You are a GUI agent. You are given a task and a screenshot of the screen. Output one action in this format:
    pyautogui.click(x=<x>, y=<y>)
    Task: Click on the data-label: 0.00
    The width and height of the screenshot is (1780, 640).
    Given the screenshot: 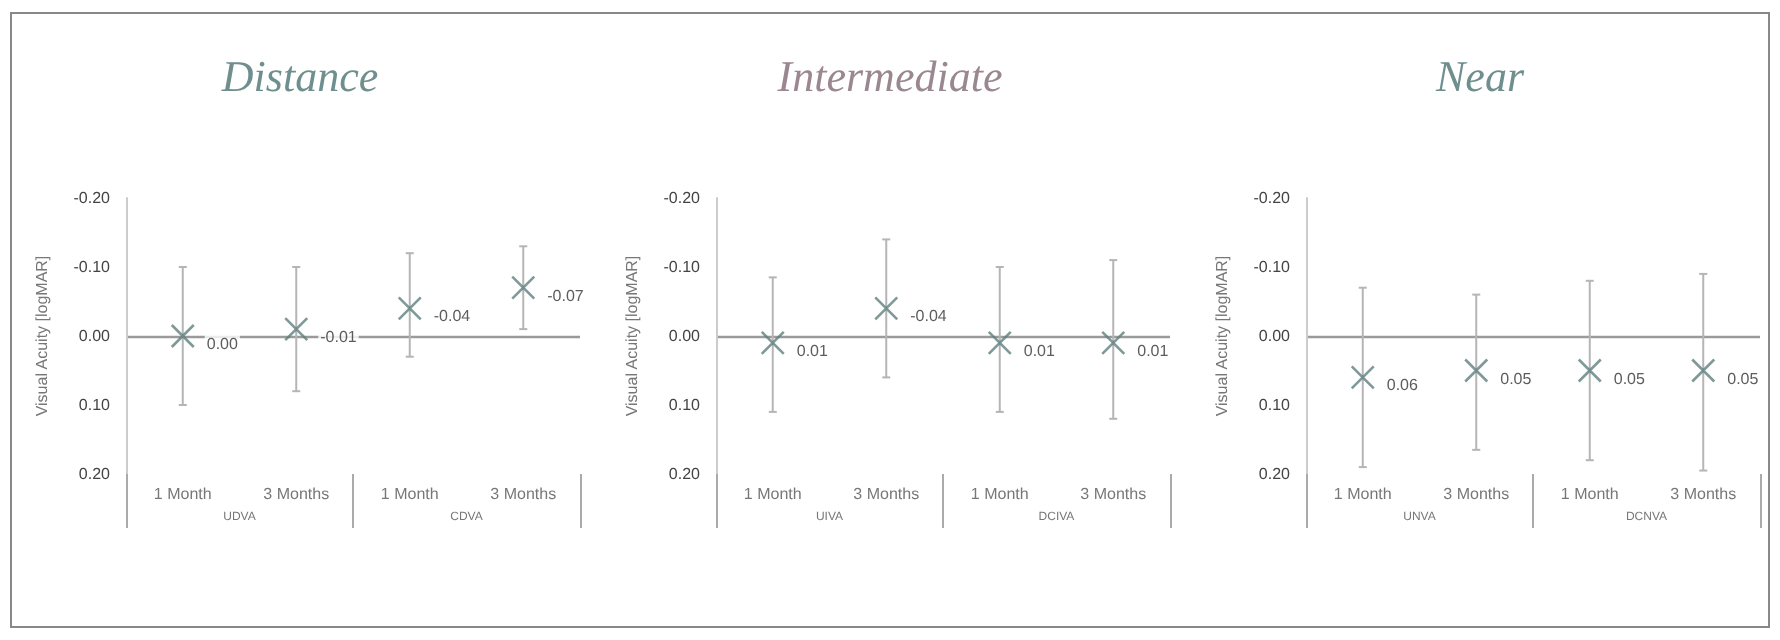 What is the action you would take?
    pyautogui.click(x=222, y=344)
    